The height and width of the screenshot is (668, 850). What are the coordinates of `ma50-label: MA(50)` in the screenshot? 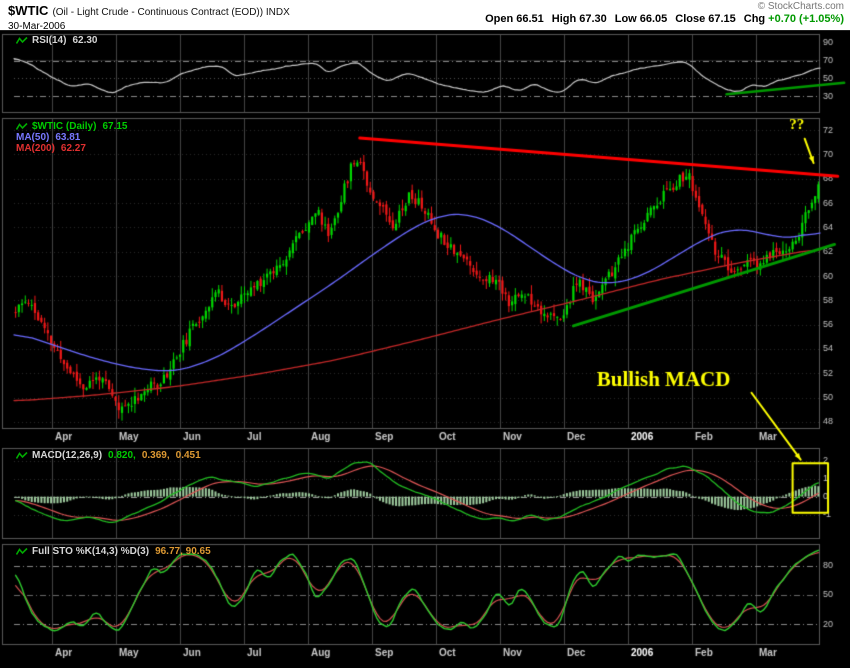 It's located at (33, 137).